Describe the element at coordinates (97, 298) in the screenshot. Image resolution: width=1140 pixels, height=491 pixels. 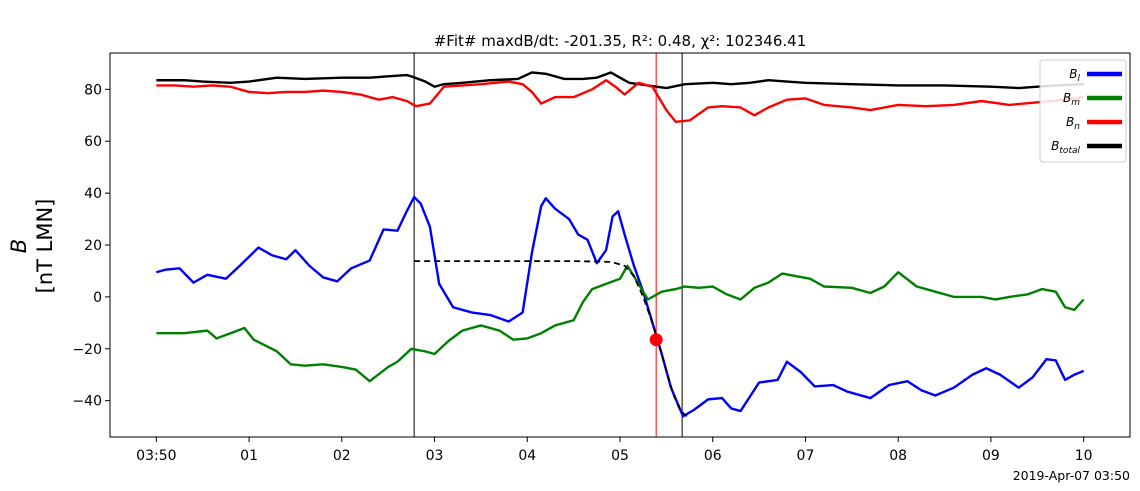
I see `y-tick-label: 0` at that location.